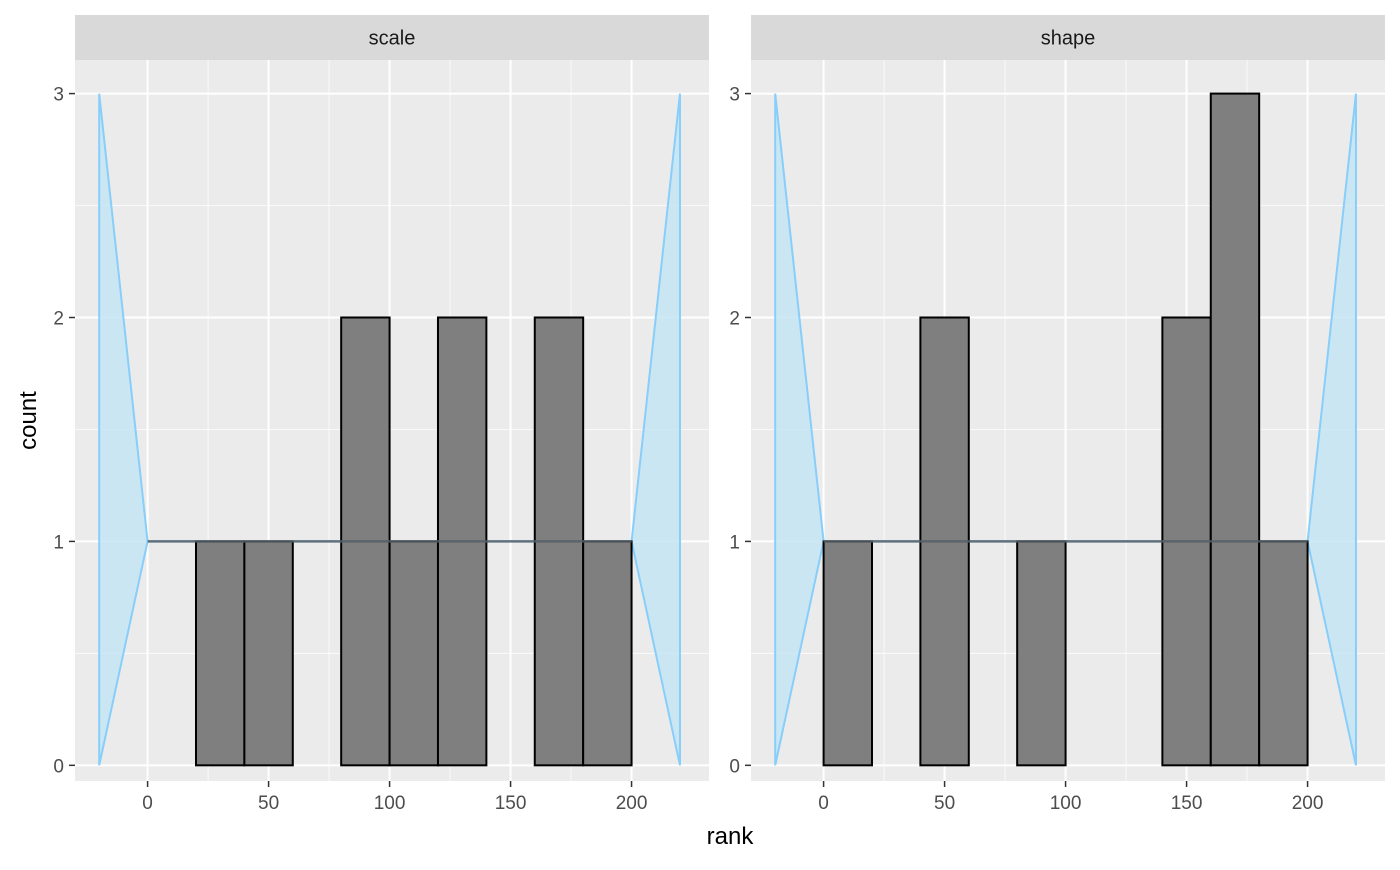  What do you see at coordinates (731, 836) in the screenshot?
I see `x-axis-title: rank` at bounding box center [731, 836].